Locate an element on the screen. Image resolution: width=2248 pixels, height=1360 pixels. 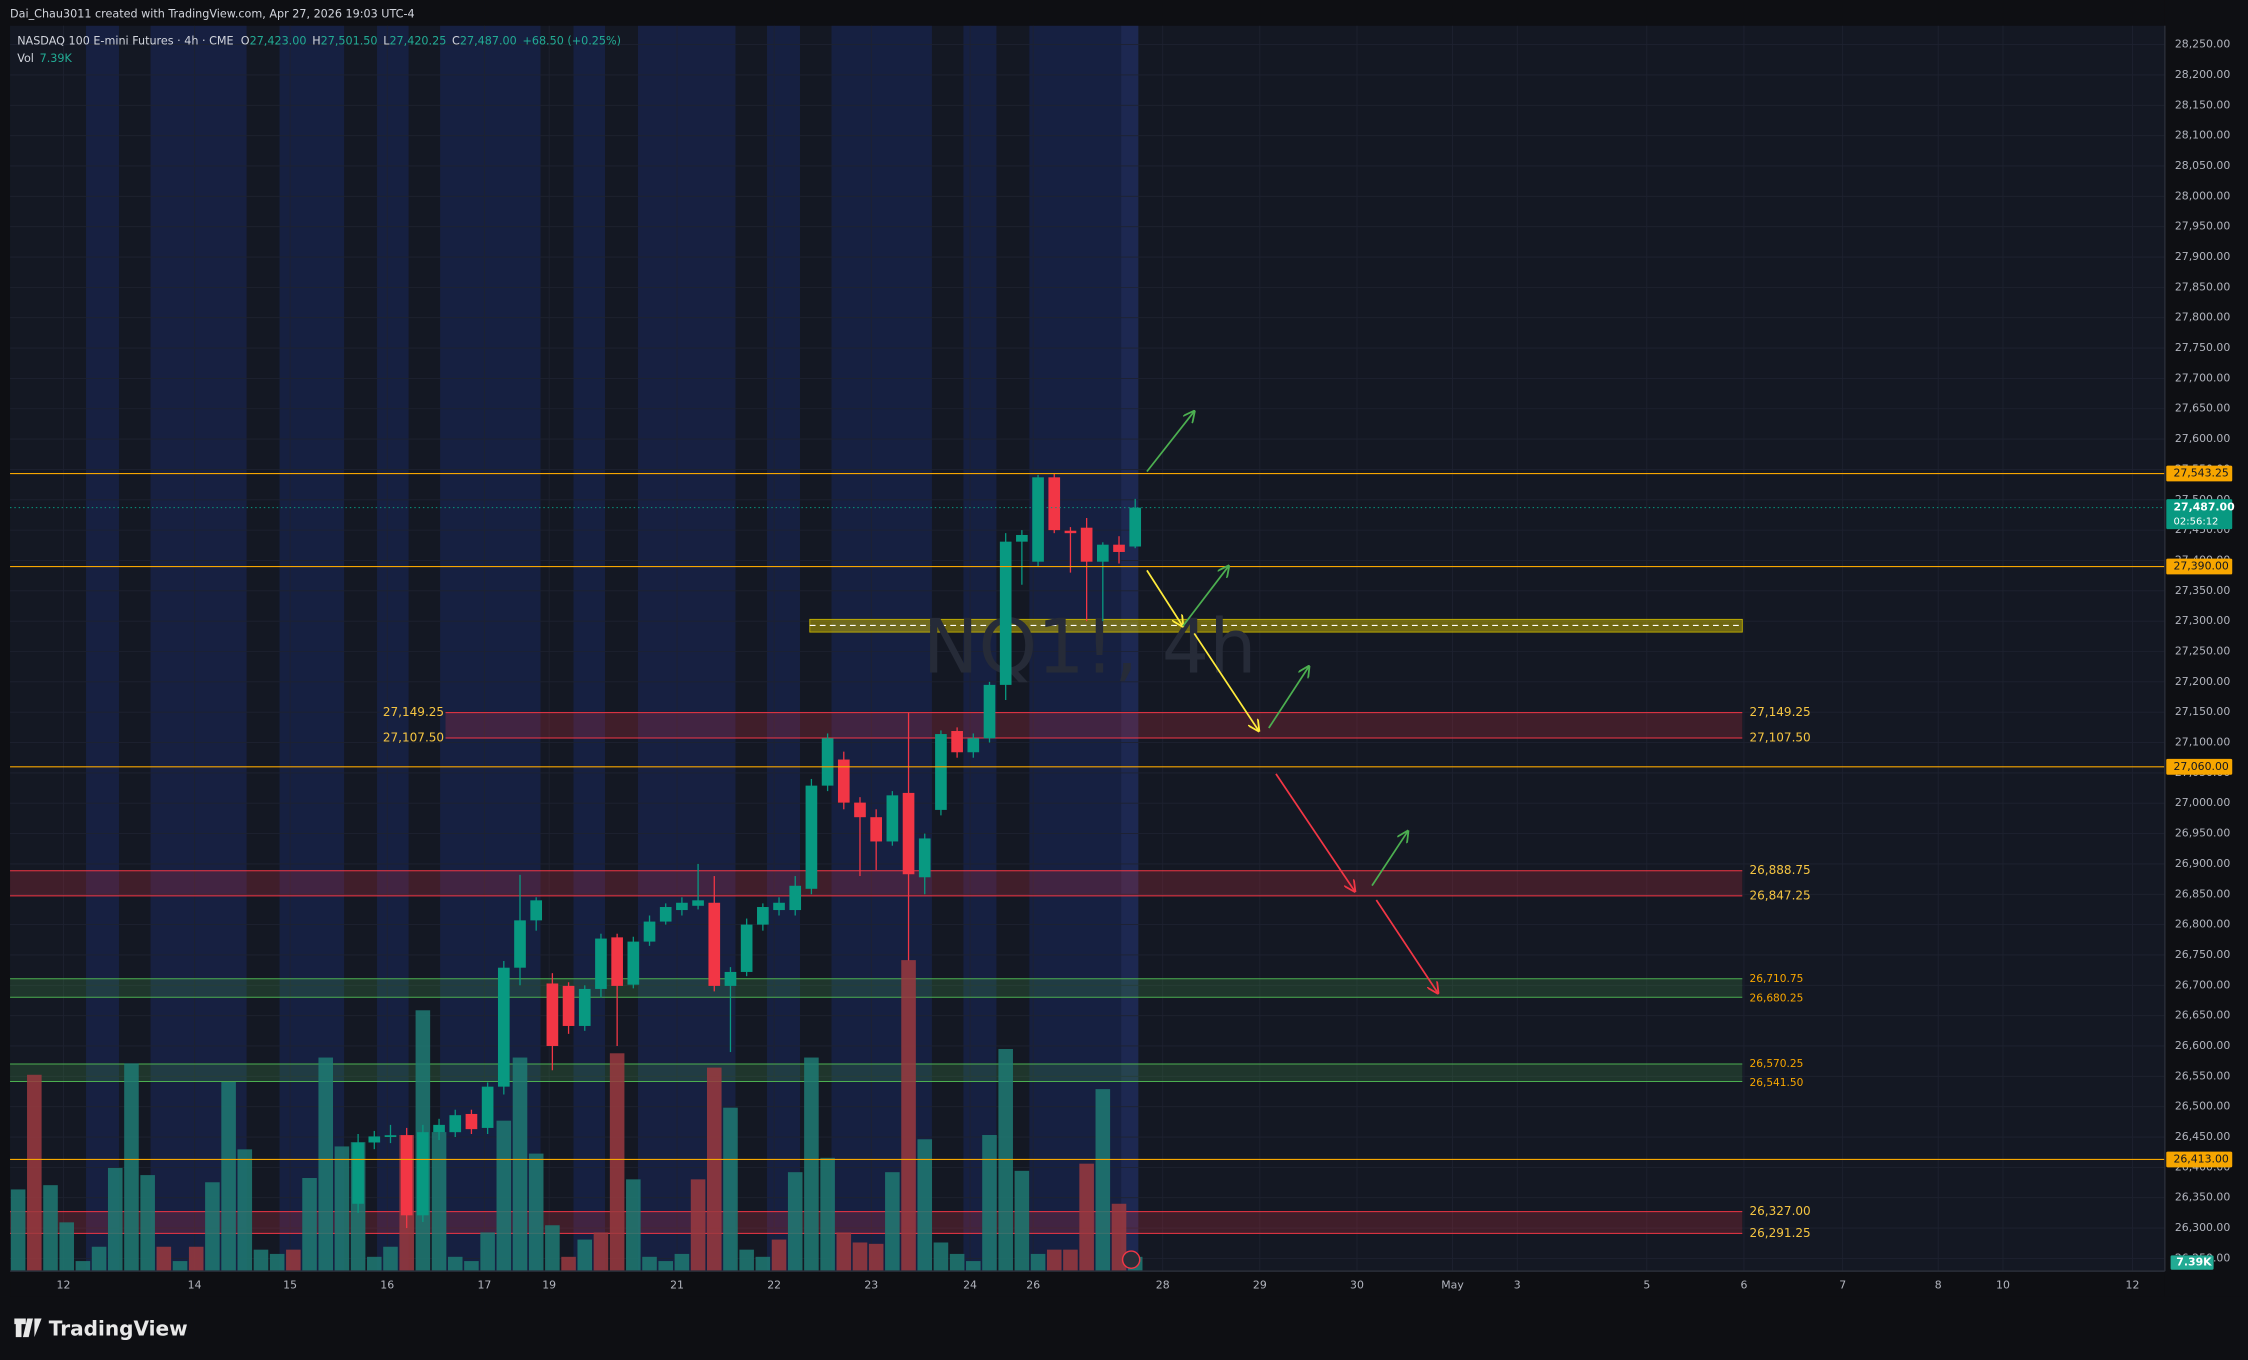
watermark: NQ1!, 4h is located at coordinates (1090, 647).